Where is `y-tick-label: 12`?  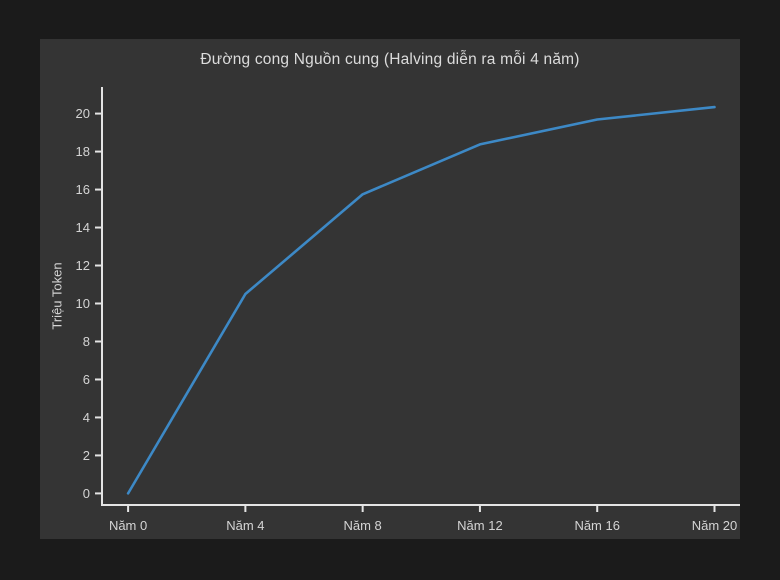 y-tick-label: 12 is located at coordinates (83, 265).